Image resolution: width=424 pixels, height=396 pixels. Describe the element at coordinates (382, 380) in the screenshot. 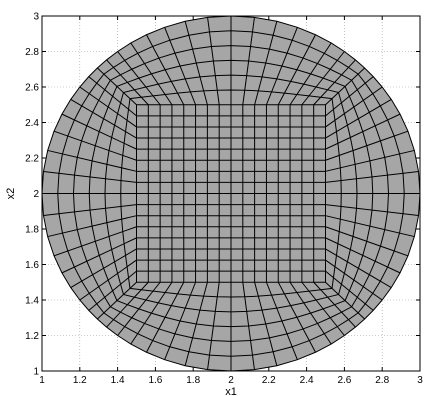

I see `x-tick-label: 2.8` at that location.